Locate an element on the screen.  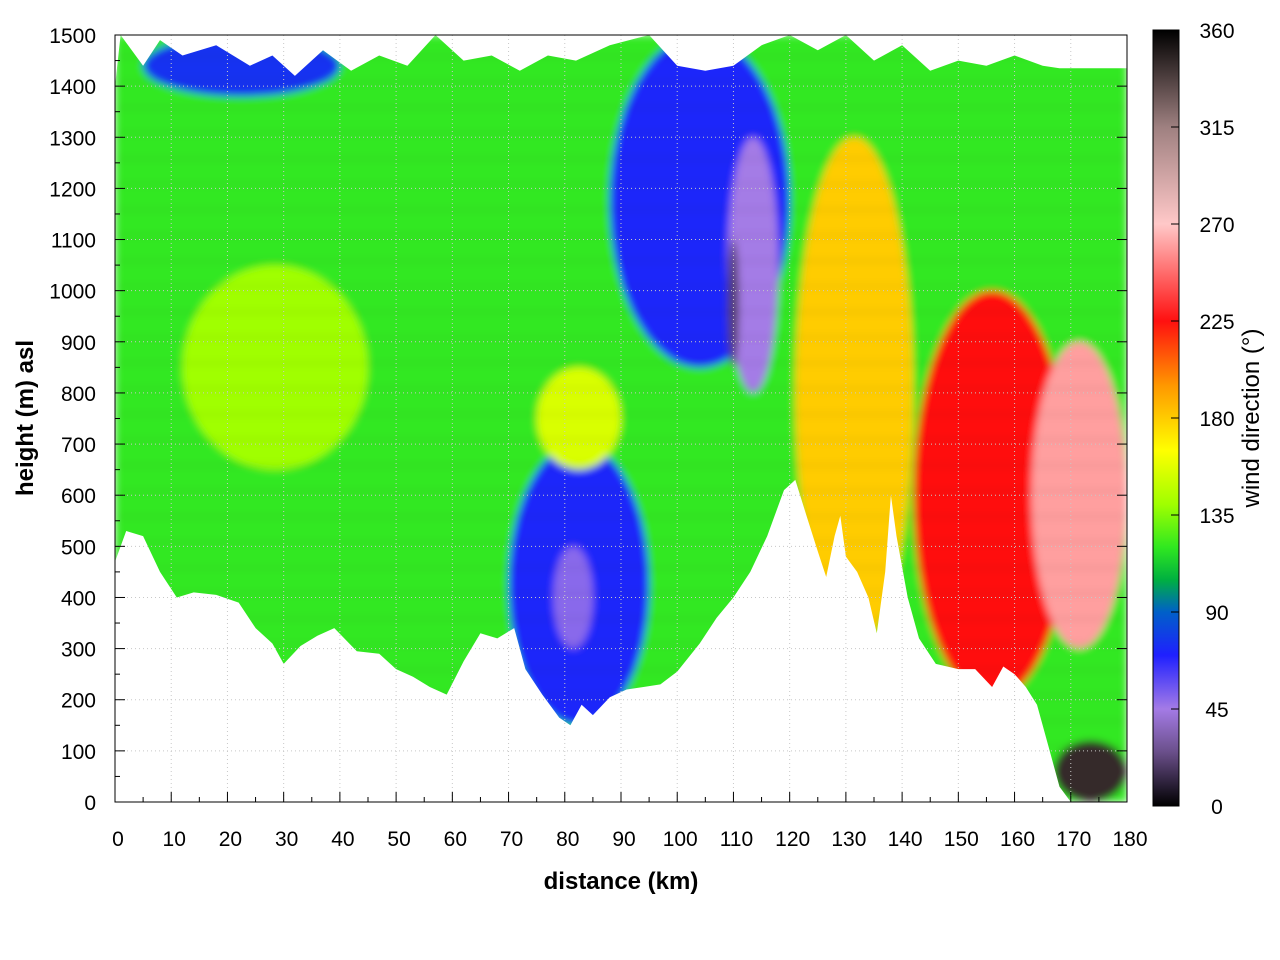
region-violet-spikes is located at coordinates (753, 265).